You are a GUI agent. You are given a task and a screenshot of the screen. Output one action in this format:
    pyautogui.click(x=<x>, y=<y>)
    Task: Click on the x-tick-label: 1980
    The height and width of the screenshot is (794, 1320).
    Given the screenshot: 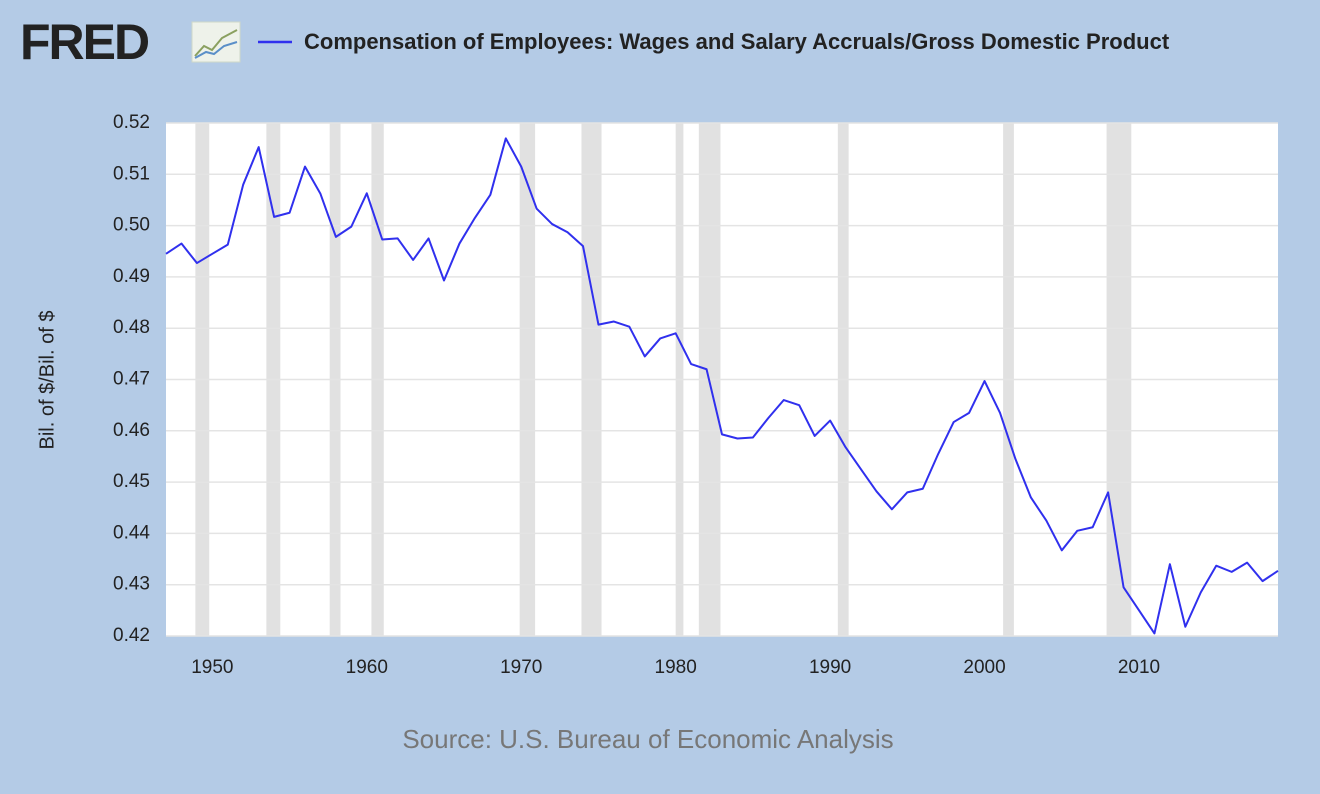 What is the action you would take?
    pyautogui.click(x=676, y=667)
    